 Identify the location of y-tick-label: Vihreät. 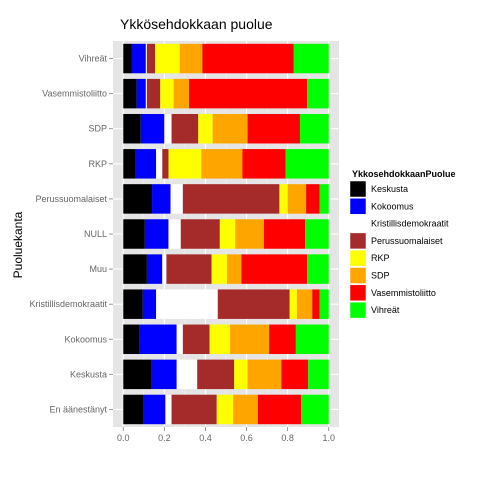
(93, 59).